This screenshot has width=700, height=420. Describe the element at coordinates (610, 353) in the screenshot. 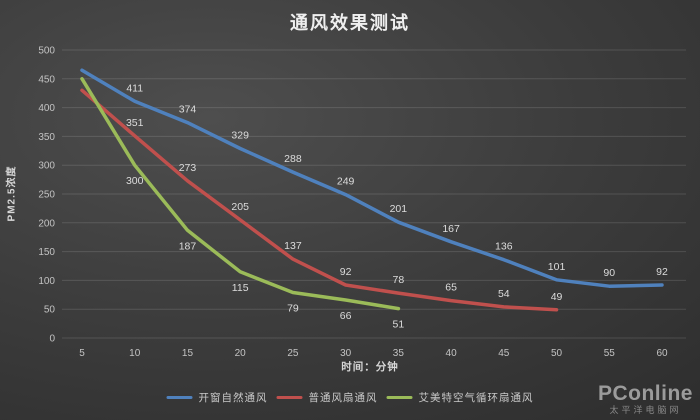

I see `x-tick-label: 55` at that location.